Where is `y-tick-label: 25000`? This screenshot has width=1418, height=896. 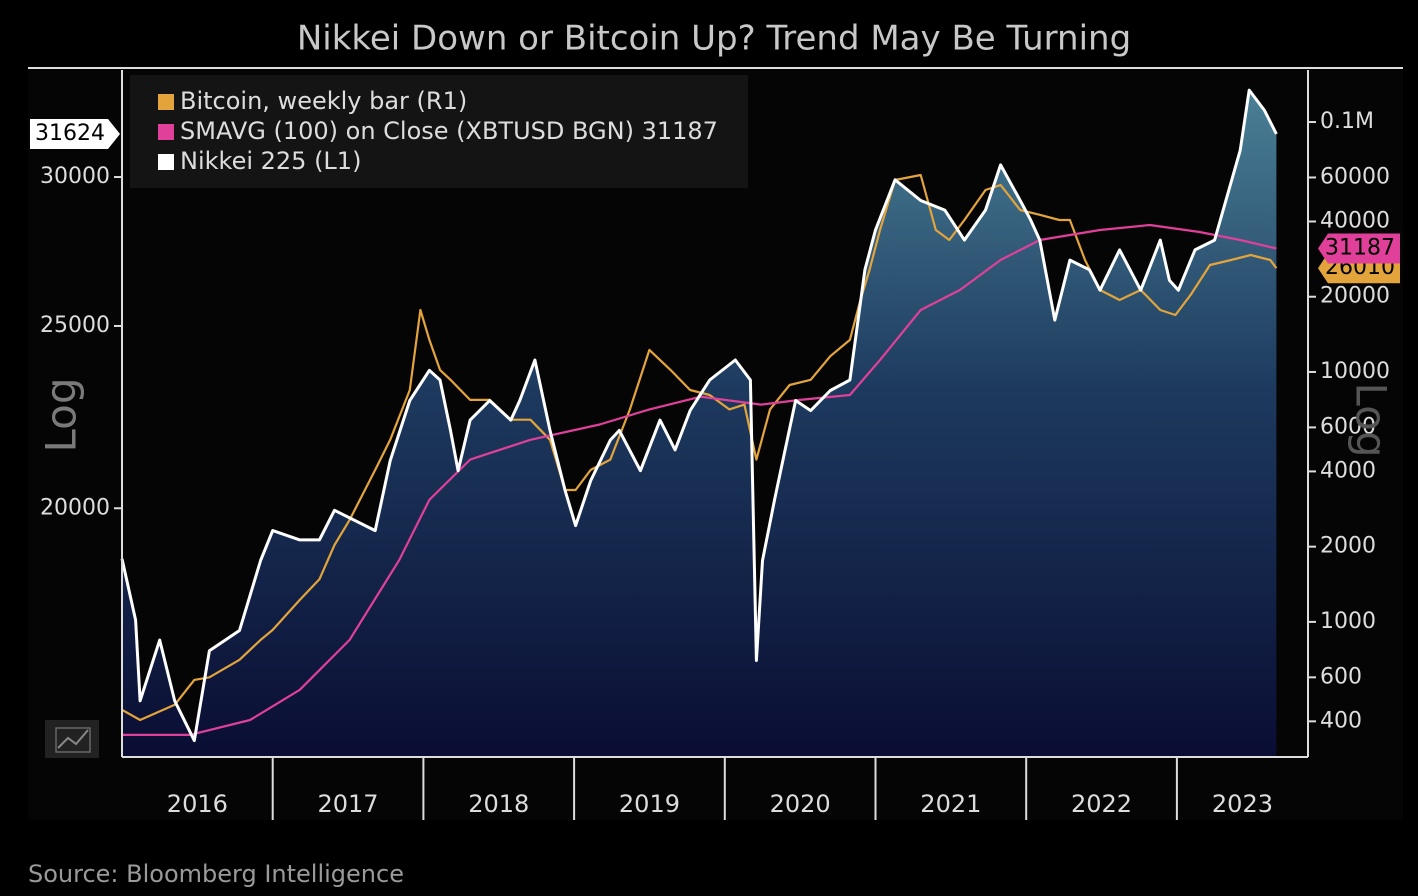
y-tick-label: 25000 is located at coordinates (75, 325).